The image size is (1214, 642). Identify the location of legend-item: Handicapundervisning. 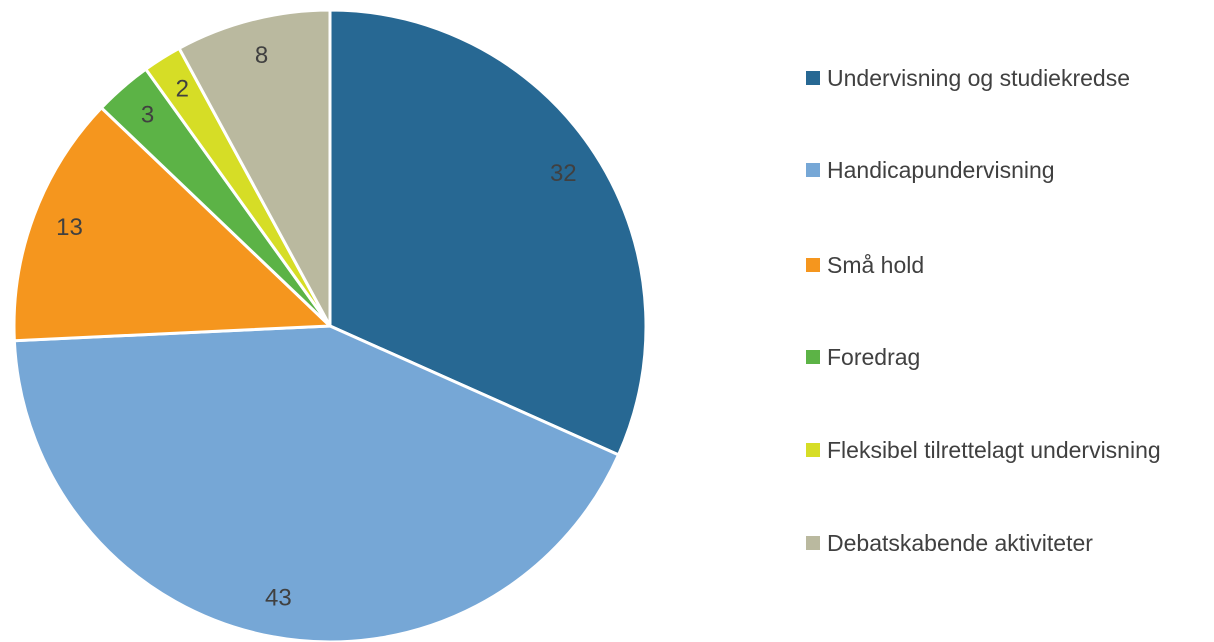
(1006, 170).